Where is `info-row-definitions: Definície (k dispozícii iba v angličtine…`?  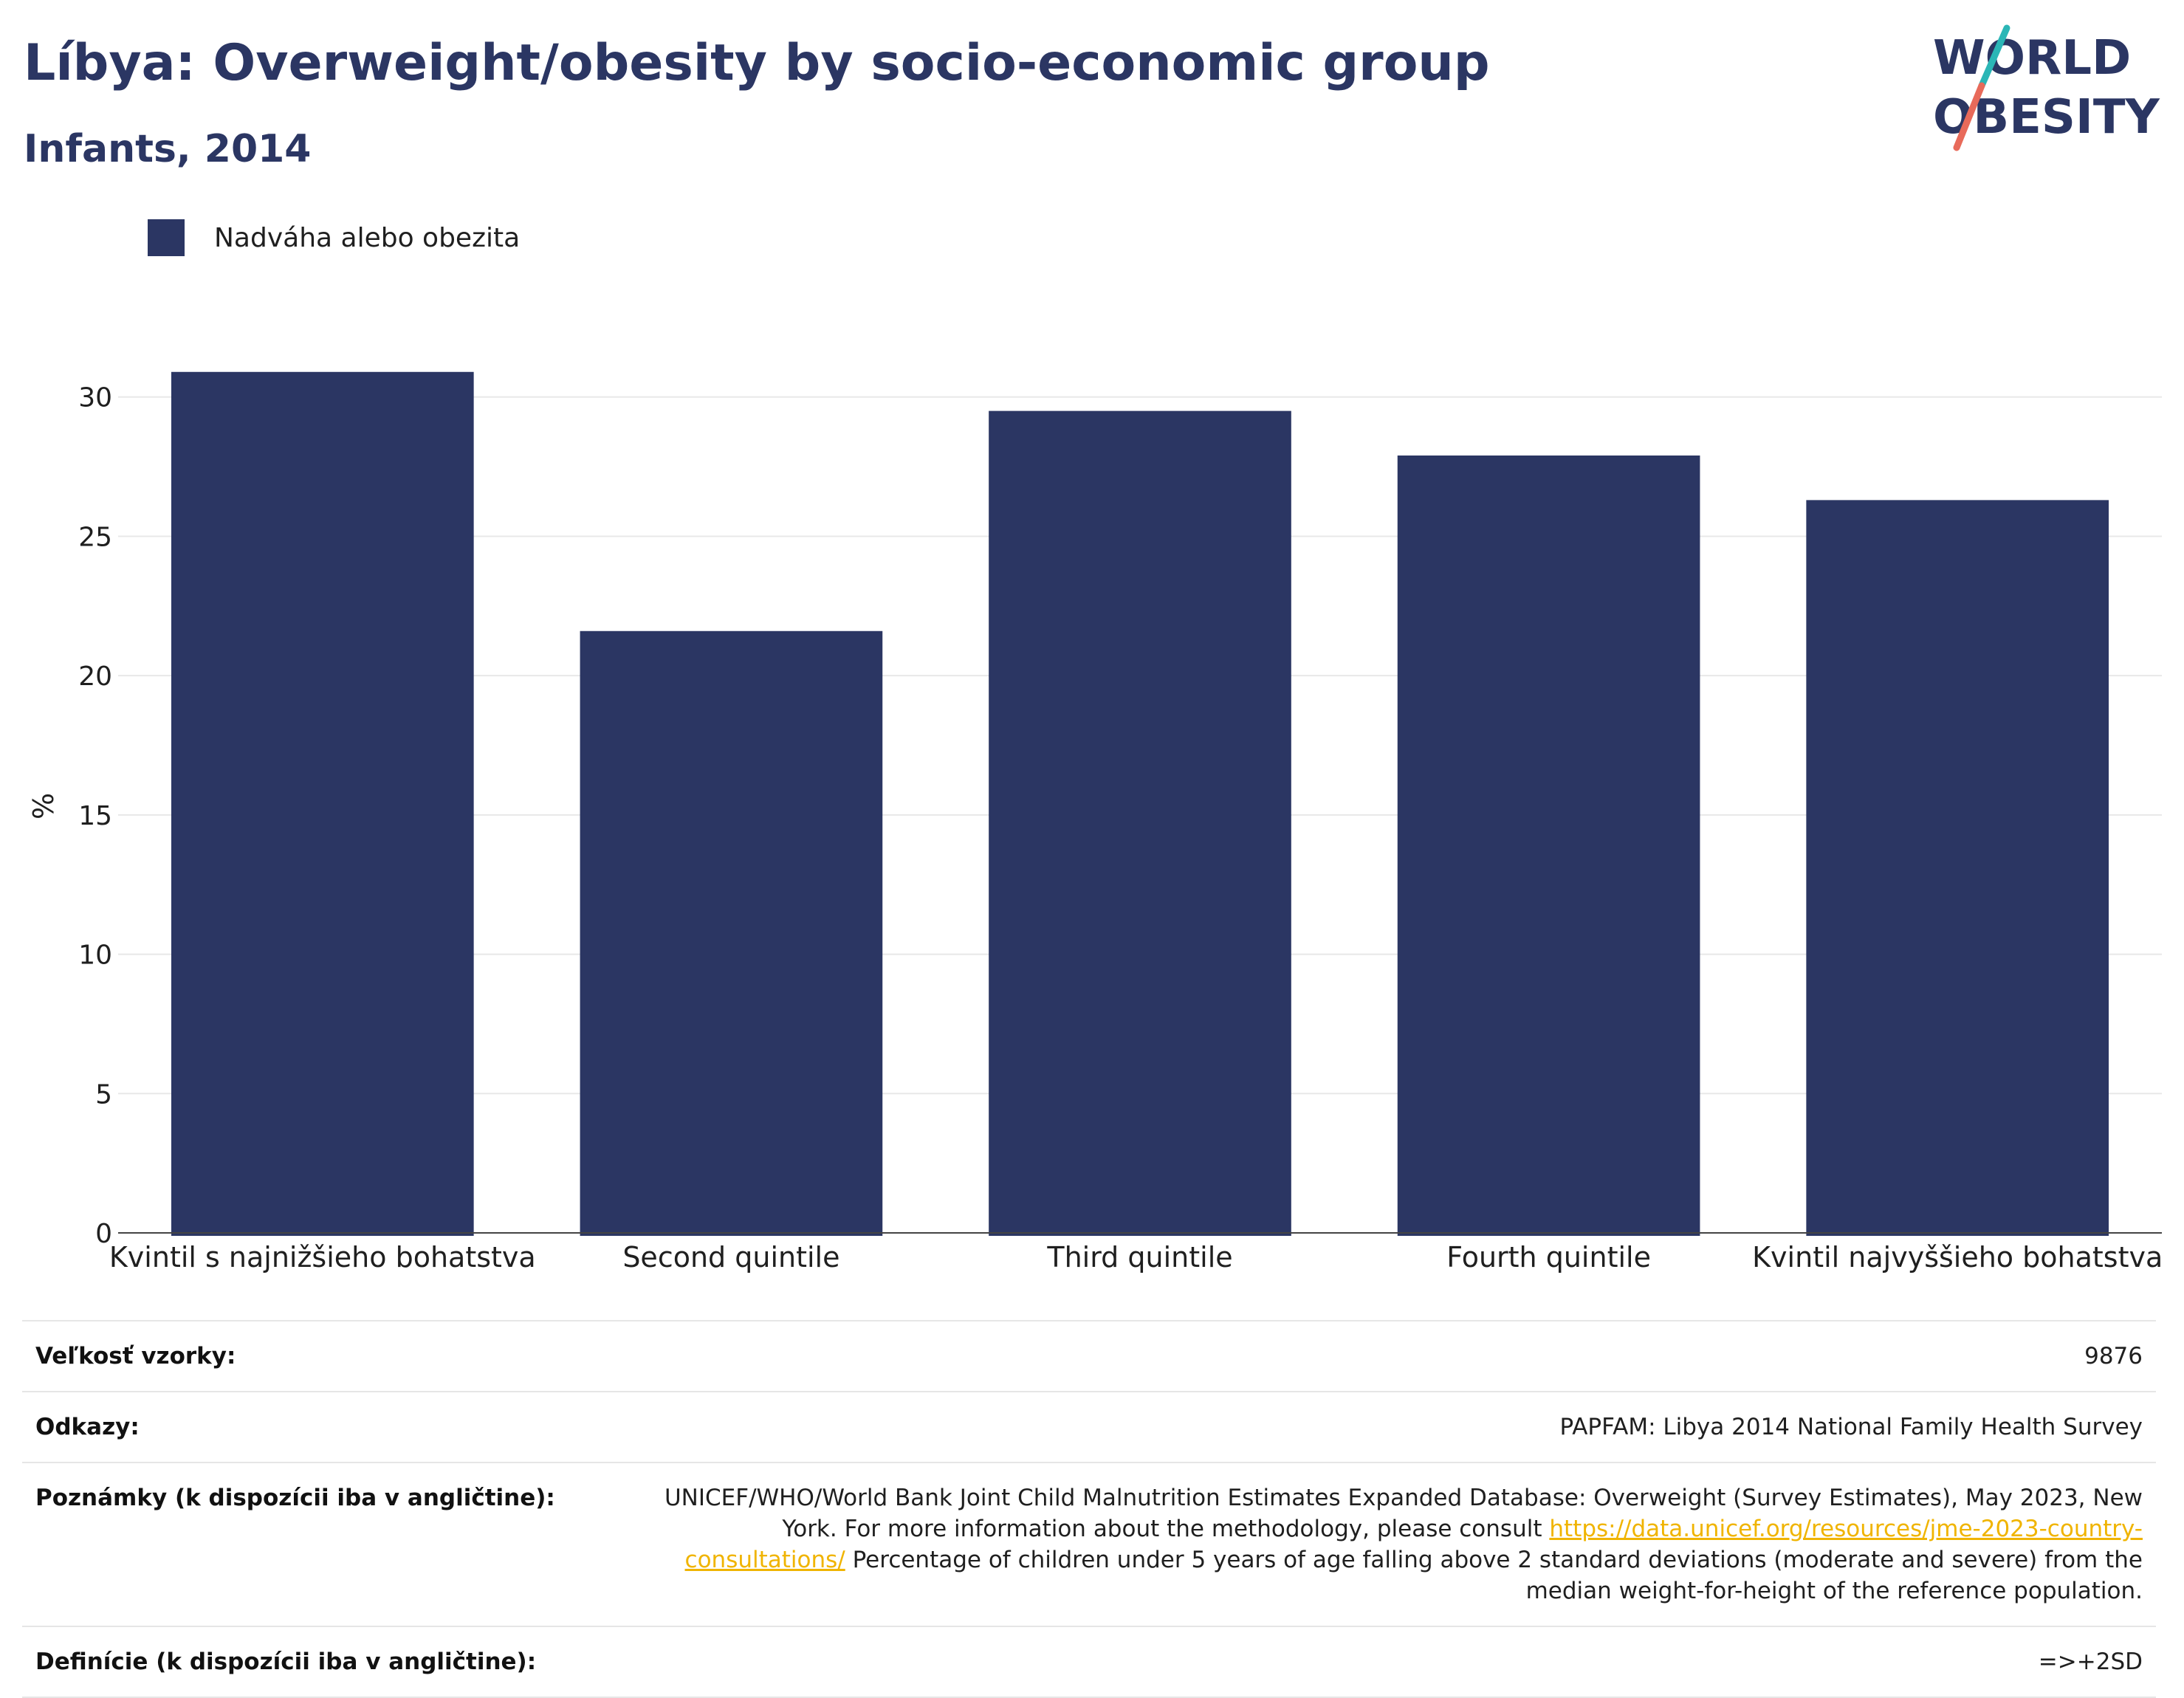
info-row-definitions: Definície (k dispozícii iba v angličtine… is located at coordinates (1089, 1662).